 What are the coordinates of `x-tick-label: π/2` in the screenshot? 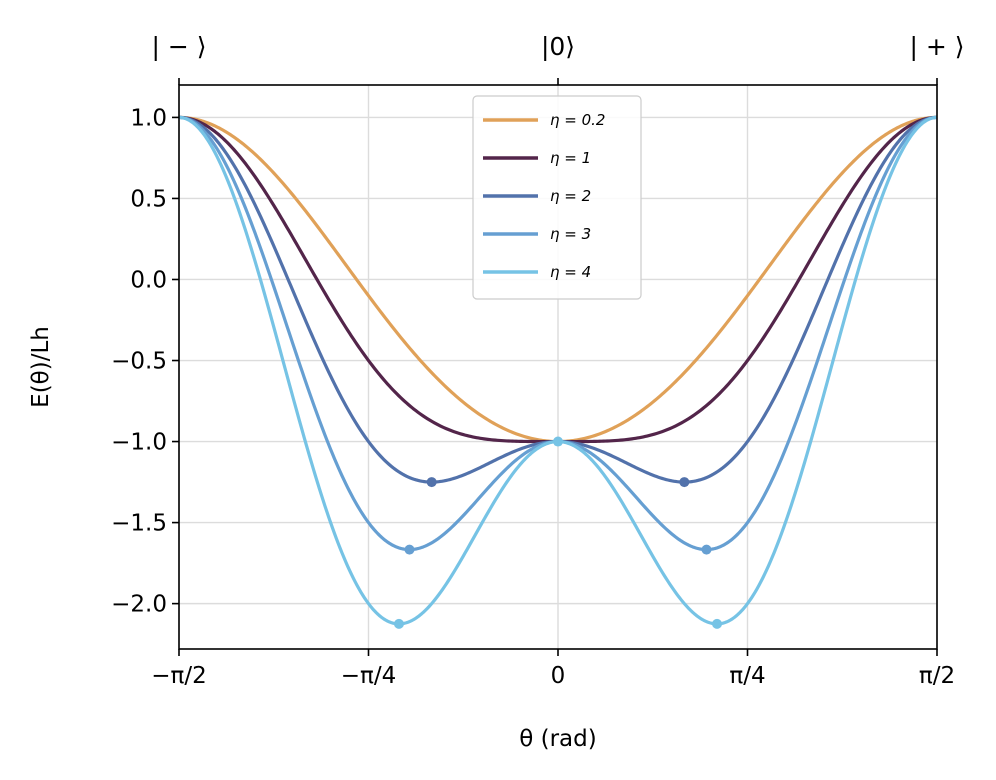 It's located at (937, 676).